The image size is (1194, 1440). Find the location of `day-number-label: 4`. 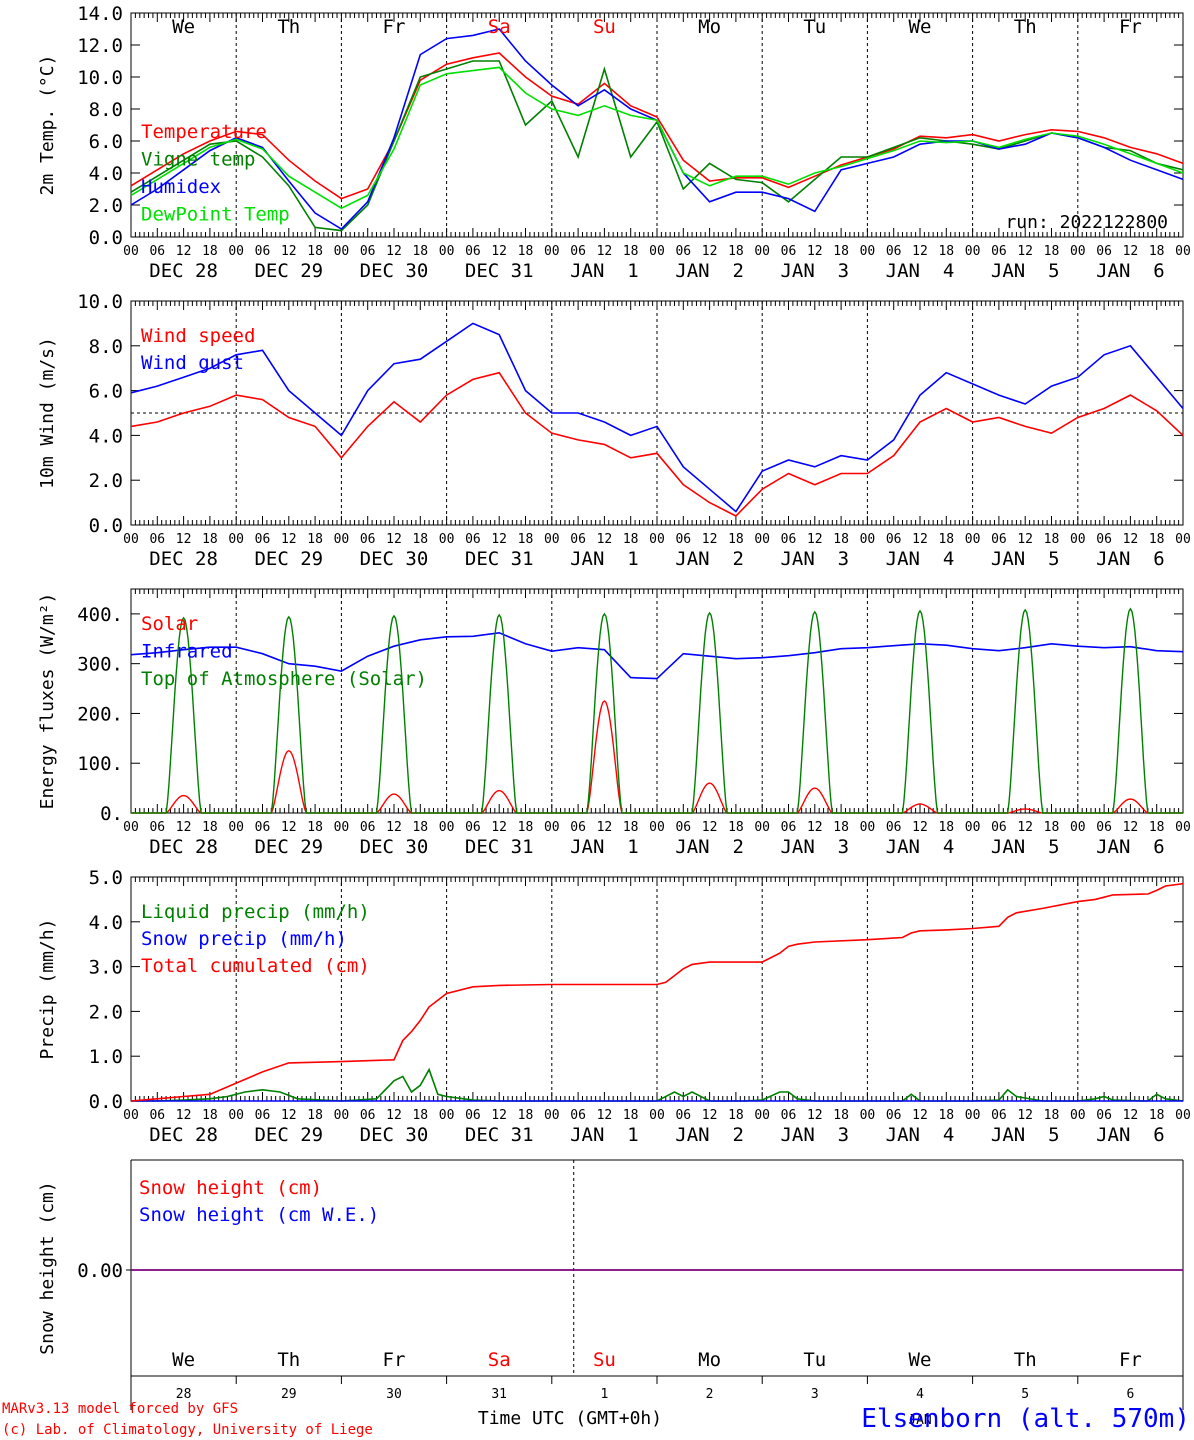

day-number-label: 4 is located at coordinates (920, 1394).